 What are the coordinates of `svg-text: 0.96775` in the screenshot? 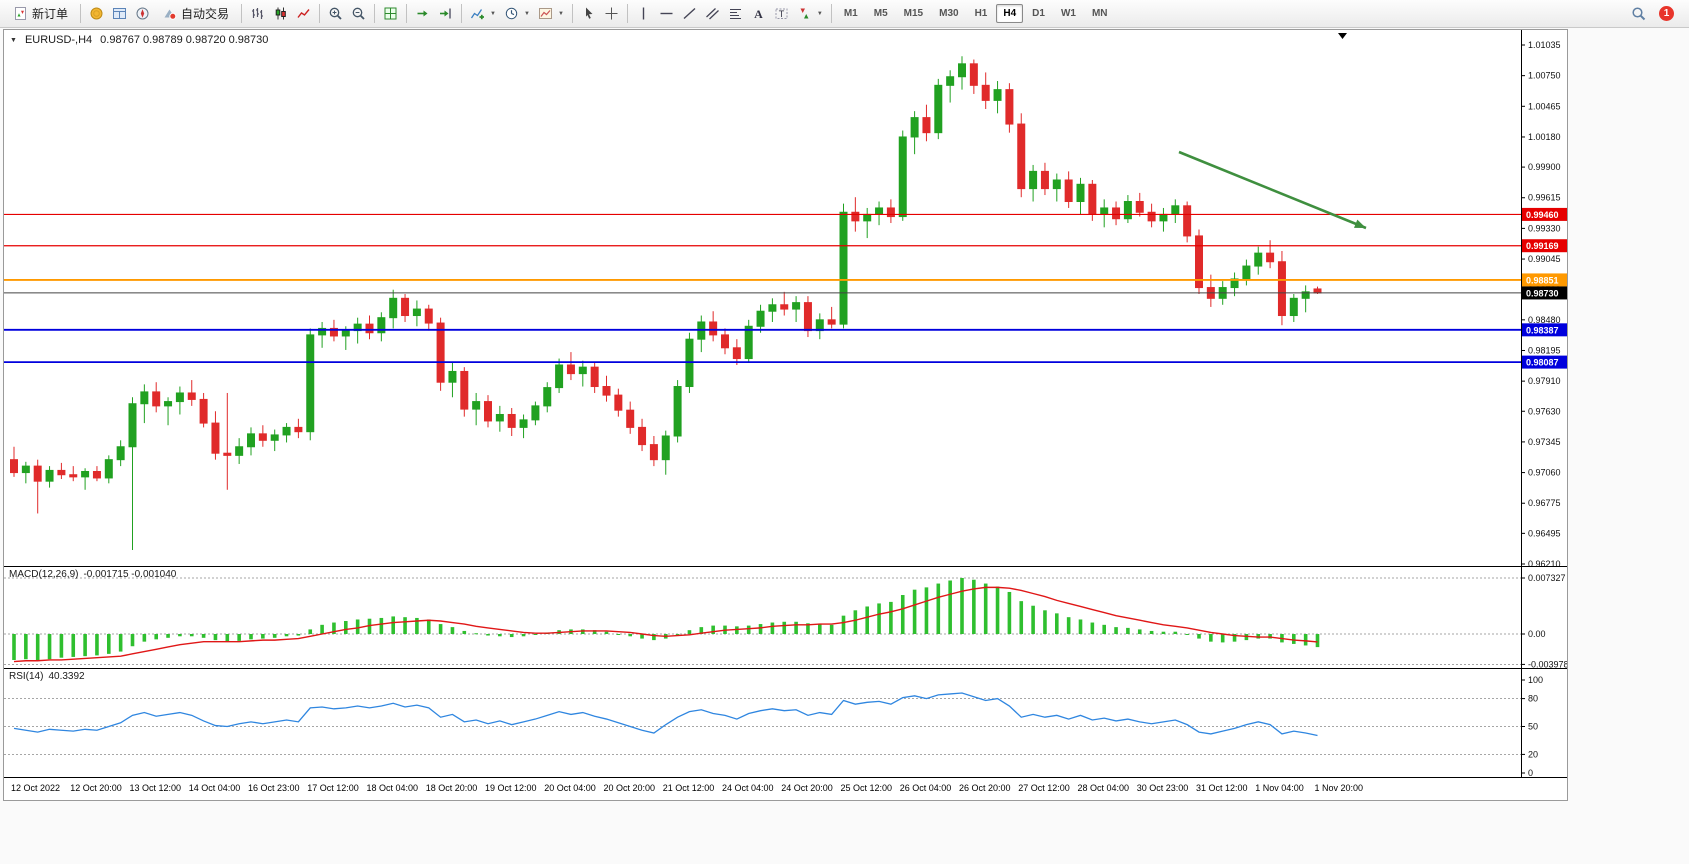 It's located at (1544, 503).